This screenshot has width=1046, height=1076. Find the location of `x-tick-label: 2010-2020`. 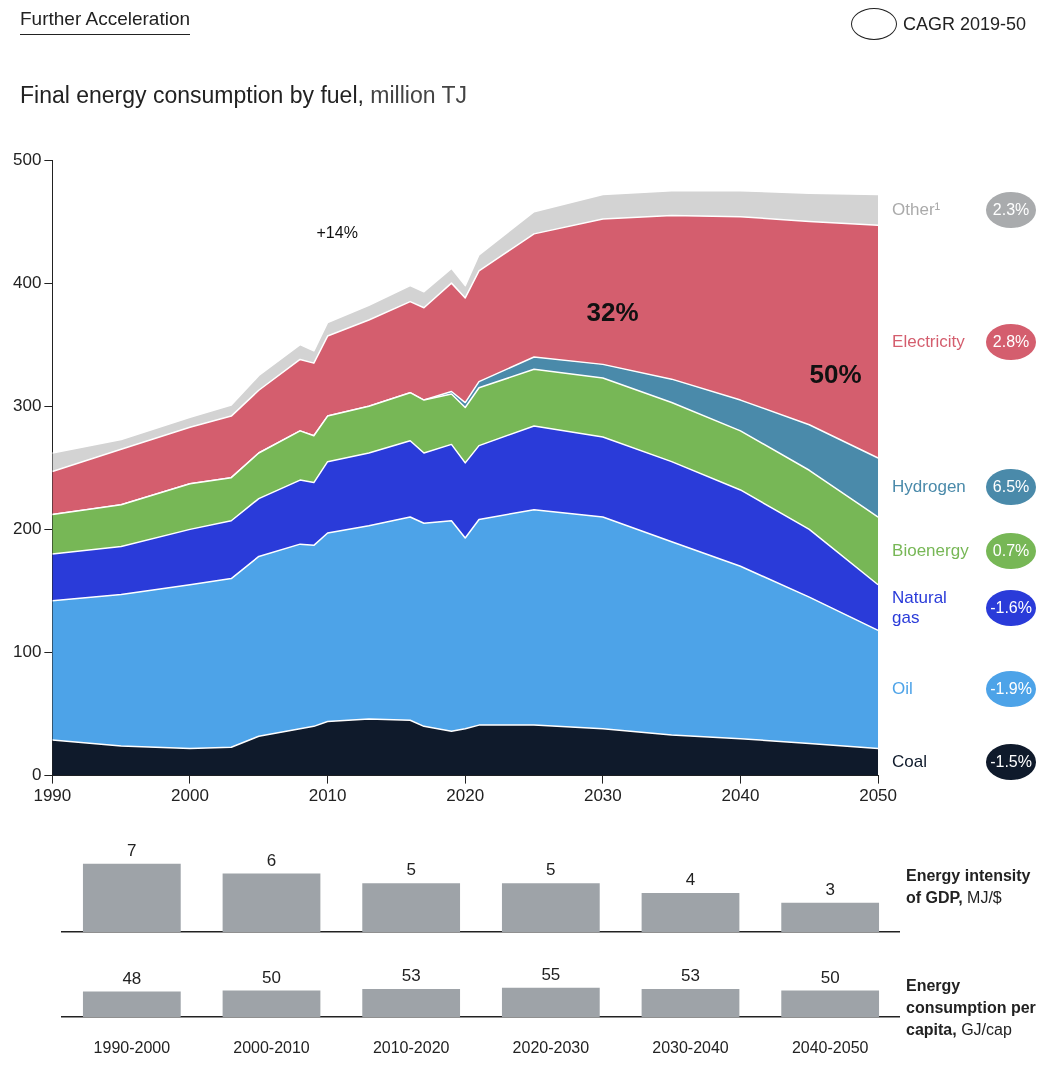

x-tick-label: 2010-2020 is located at coordinates (411, 1048).